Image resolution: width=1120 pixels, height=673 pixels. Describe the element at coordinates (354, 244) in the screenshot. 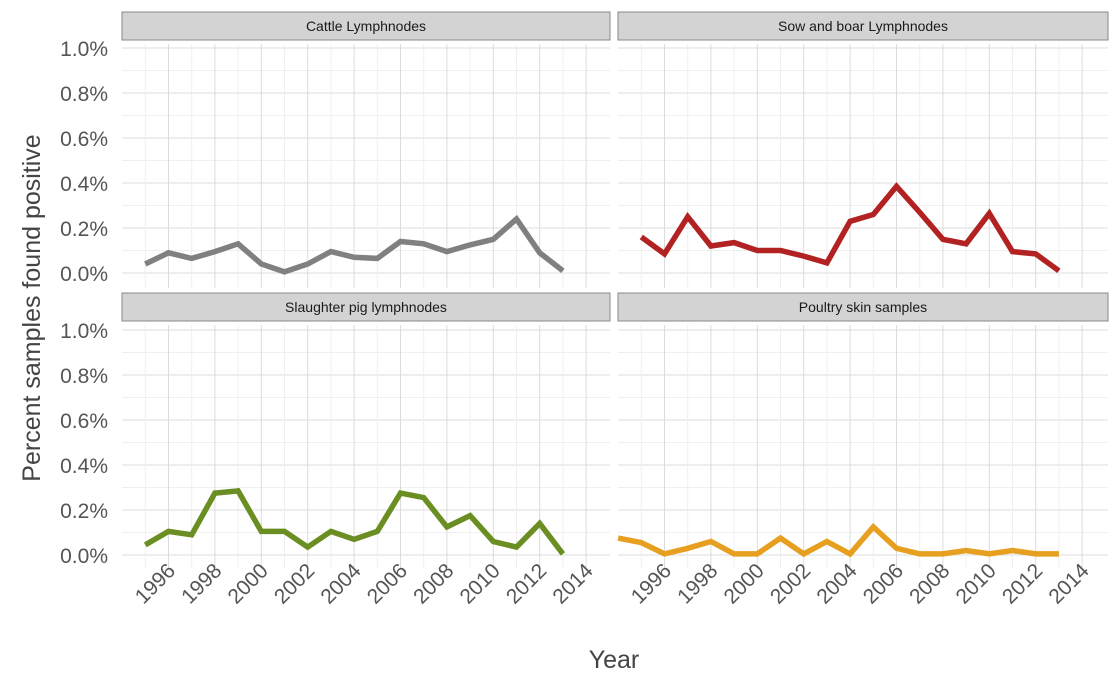

I see `series-line-cattle-lymphnodes` at that location.